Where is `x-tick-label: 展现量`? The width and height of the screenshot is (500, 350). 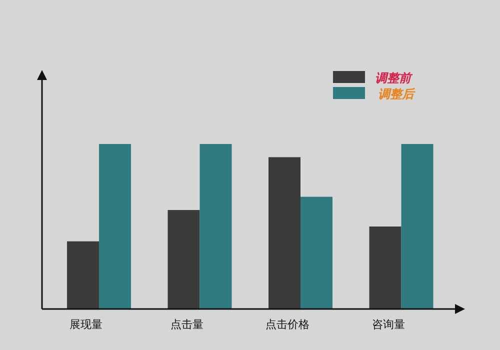 x-tick-label: 展现量 is located at coordinates (86, 324).